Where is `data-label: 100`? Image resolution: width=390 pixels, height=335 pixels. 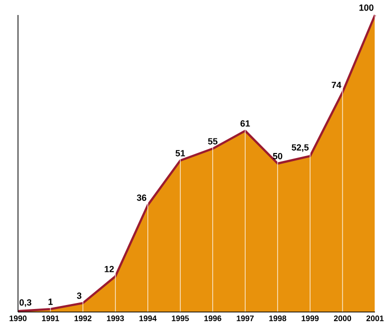
data-label: 100 is located at coordinates (366, 7).